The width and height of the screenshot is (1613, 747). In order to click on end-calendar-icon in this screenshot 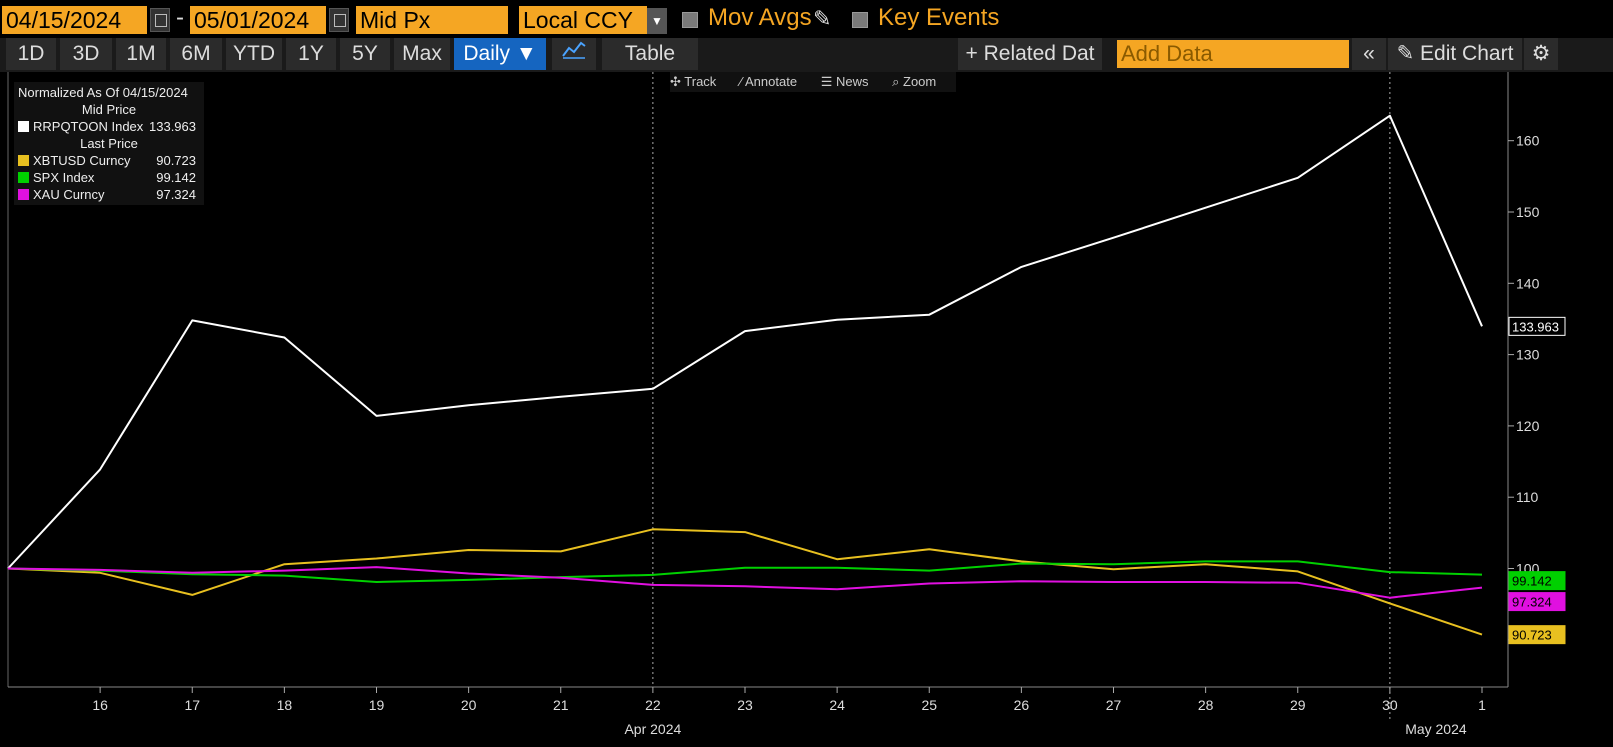, I will do `click(339, 20)`.